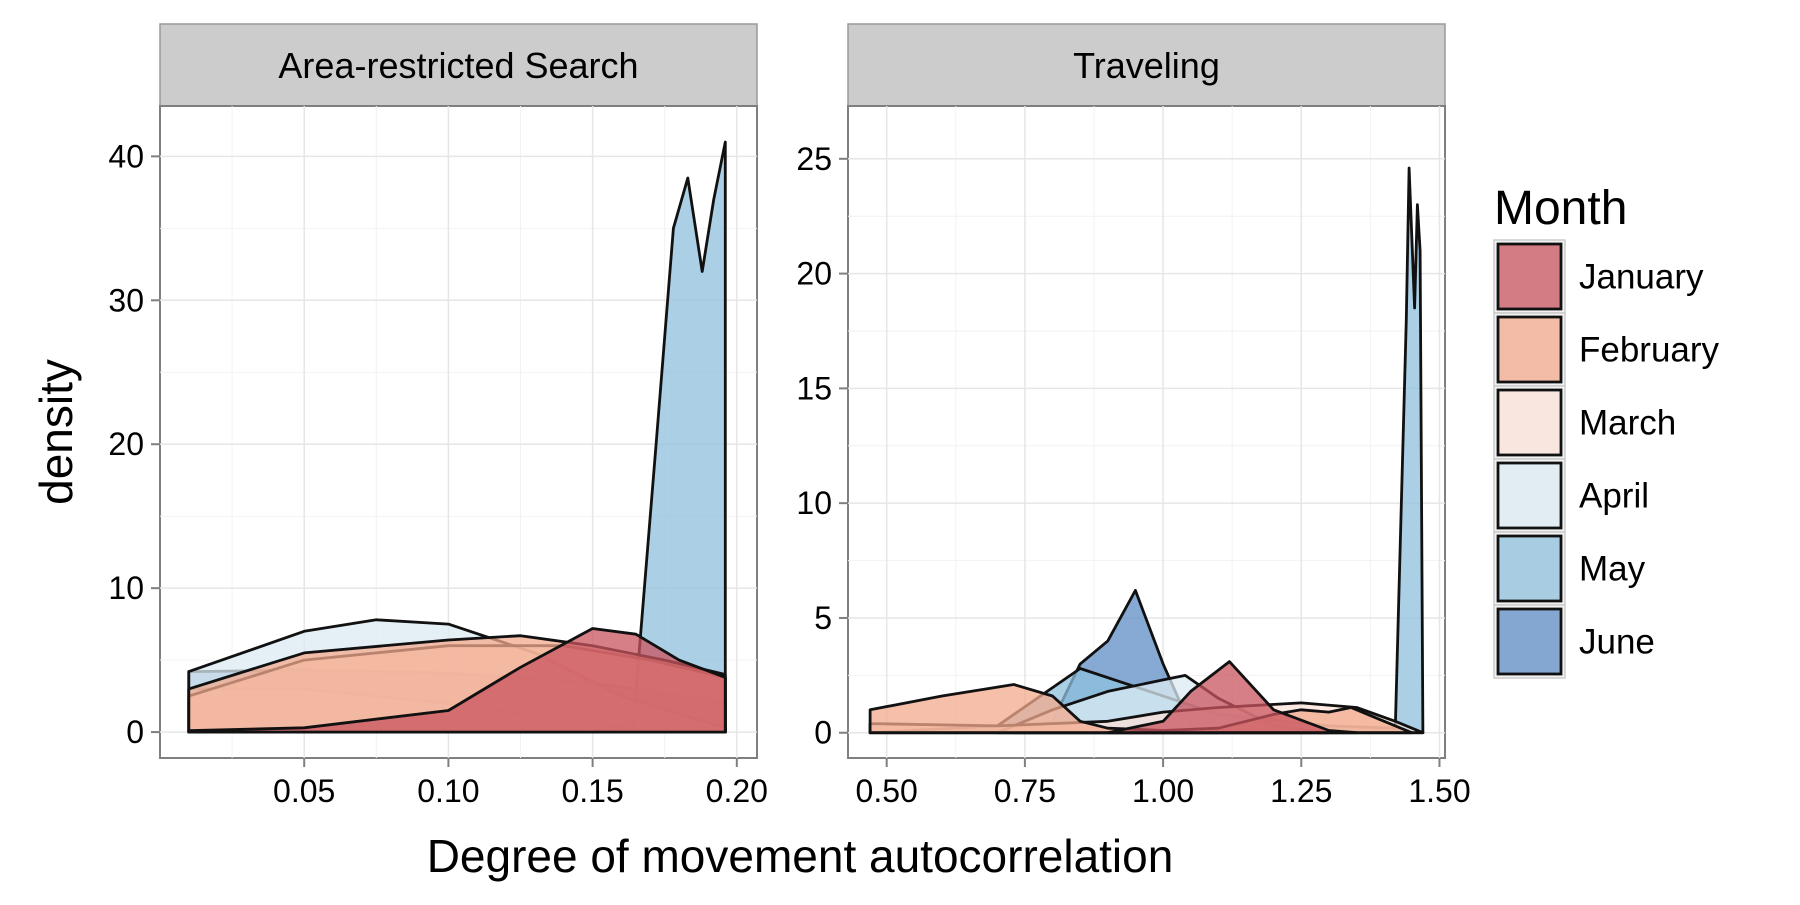  Describe the element at coordinates (1612, 569) in the screenshot. I see `legend-label-may: May` at that location.